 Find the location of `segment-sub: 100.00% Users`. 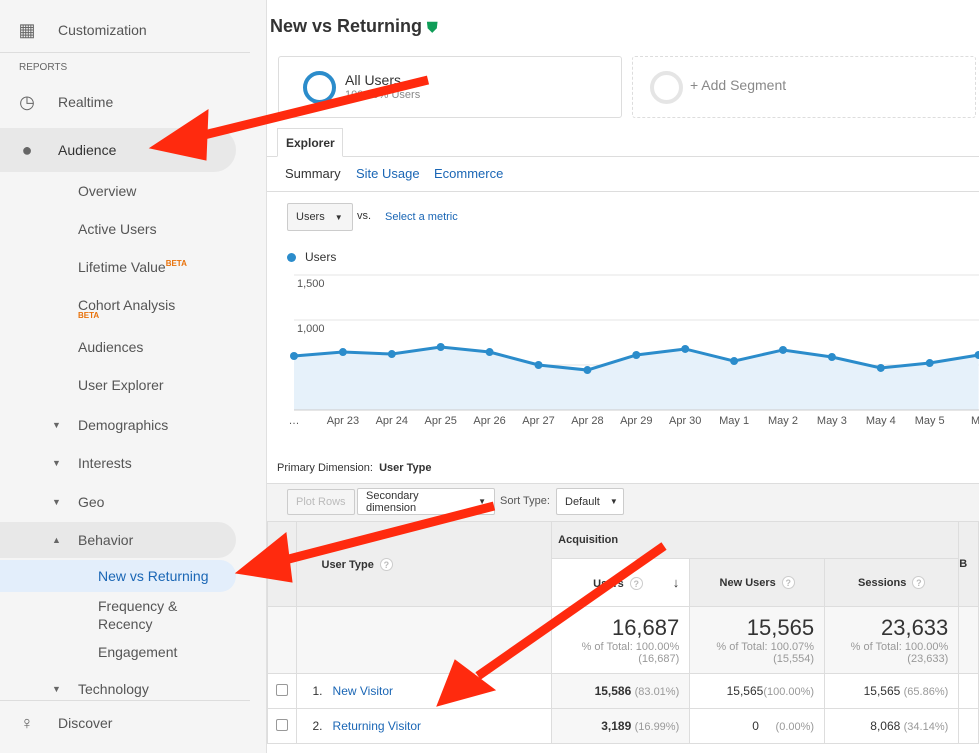

segment-sub: 100.00% Users is located at coordinates (383, 95).